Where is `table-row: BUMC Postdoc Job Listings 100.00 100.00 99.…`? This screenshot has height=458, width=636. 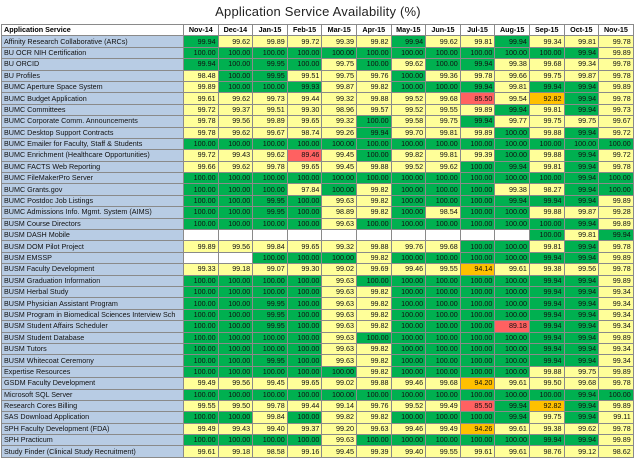 table-row: BUMC Postdoc Job Listings 100.00 100.00 99.… is located at coordinates (317, 201).